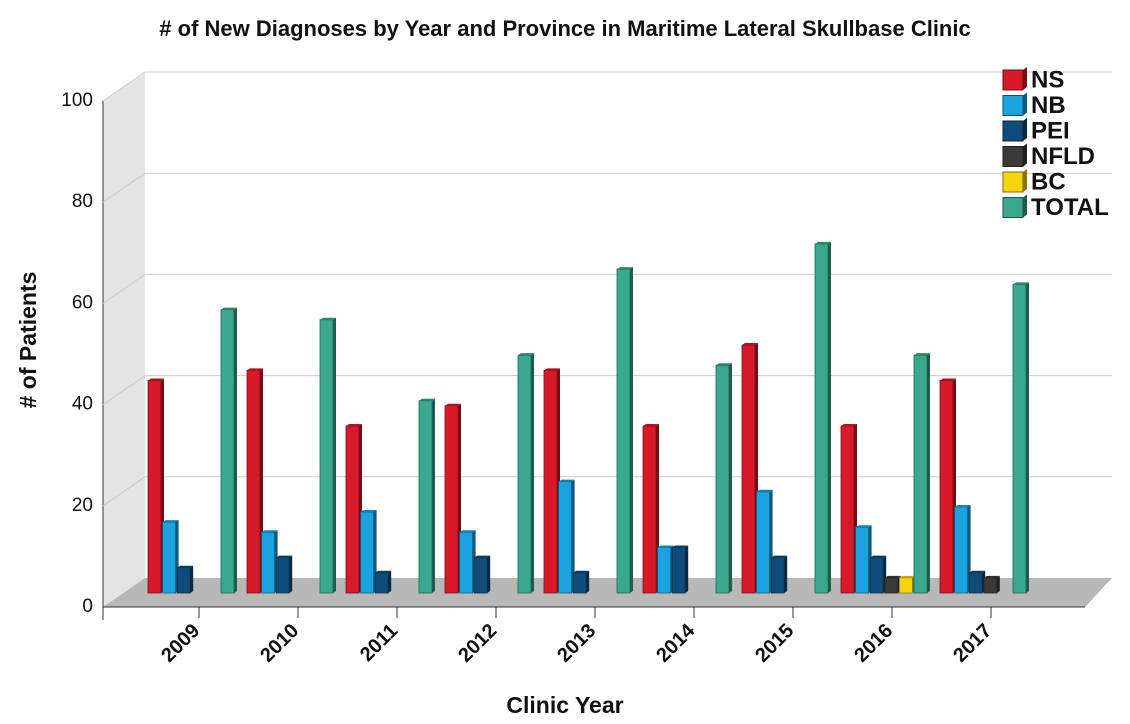  Describe the element at coordinates (82, 505) in the screenshot. I see `y-tick-label: 20` at that location.